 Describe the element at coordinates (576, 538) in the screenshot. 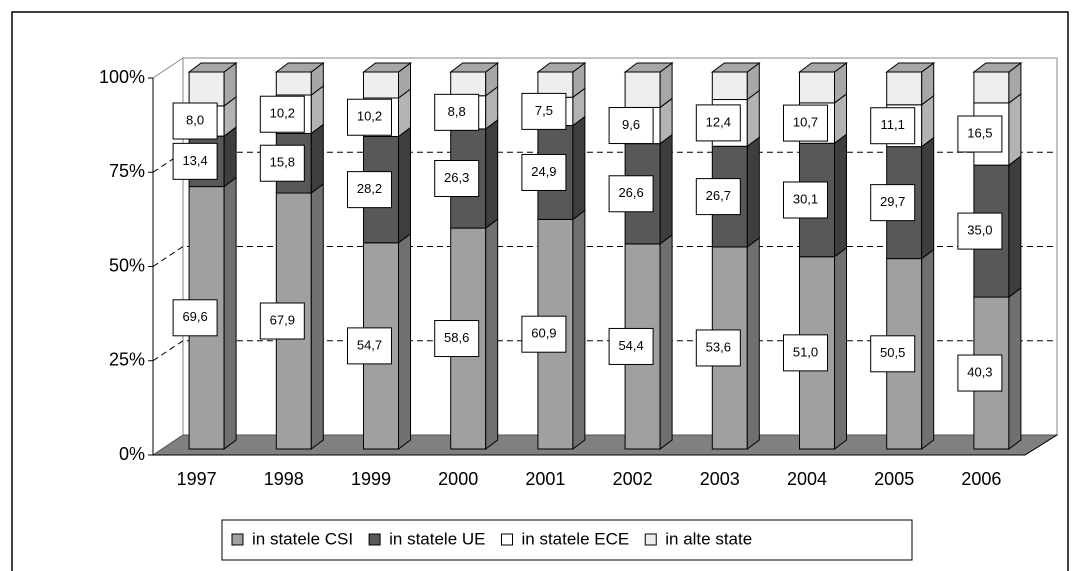

I see `legend-label: in statele ECE` at that location.